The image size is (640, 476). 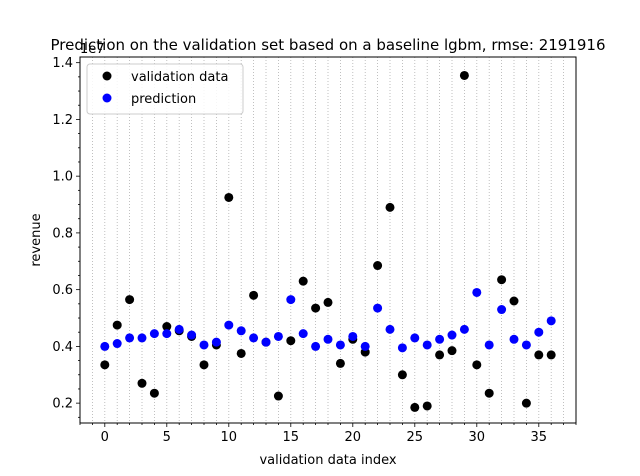 I want to click on legend-box, so click(x=165, y=89).